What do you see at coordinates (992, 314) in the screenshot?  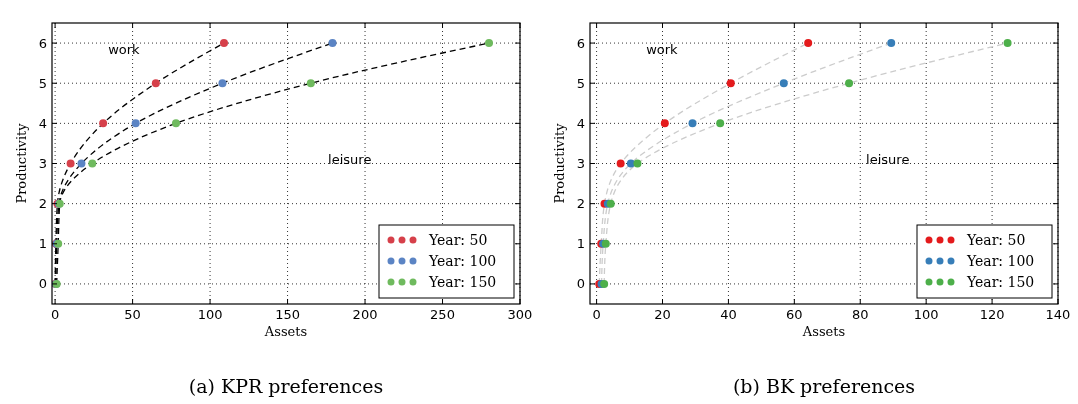 I see `x-tick-label: 120` at bounding box center [992, 314].